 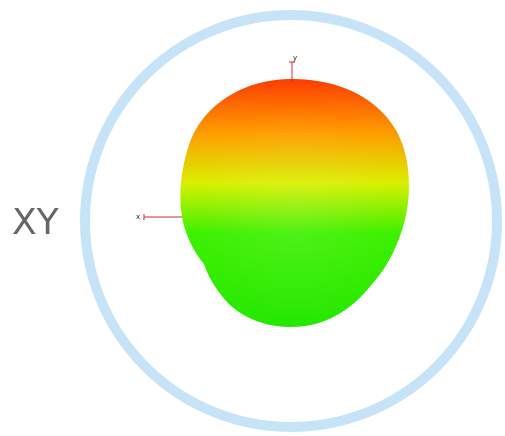 What do you see at coordinates (295, 58) in the screenshot?
I see `y-axis-label: y` at bounding box center [295, 58].